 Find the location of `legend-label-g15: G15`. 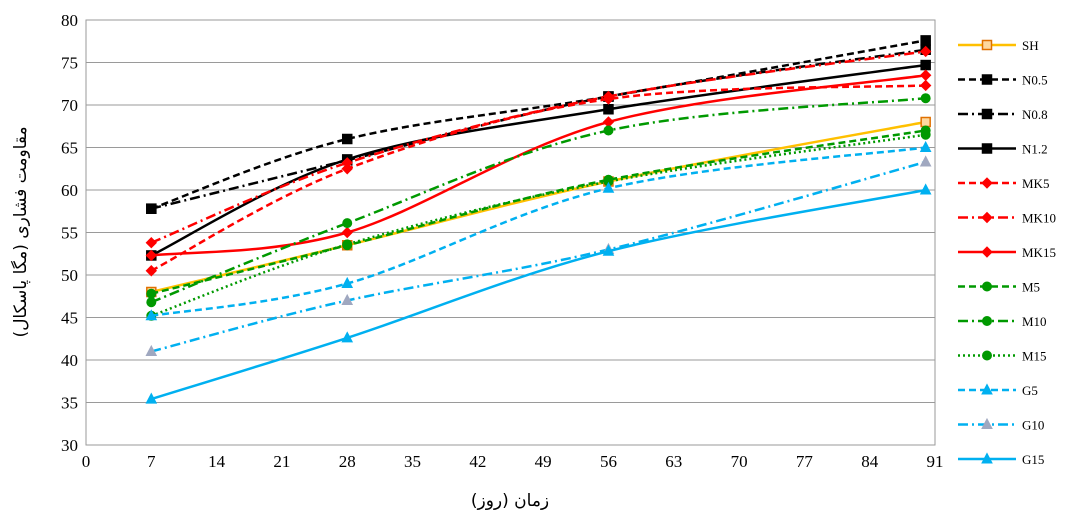

legend-label-g15: G15 is located at coordinates (1033, 459).